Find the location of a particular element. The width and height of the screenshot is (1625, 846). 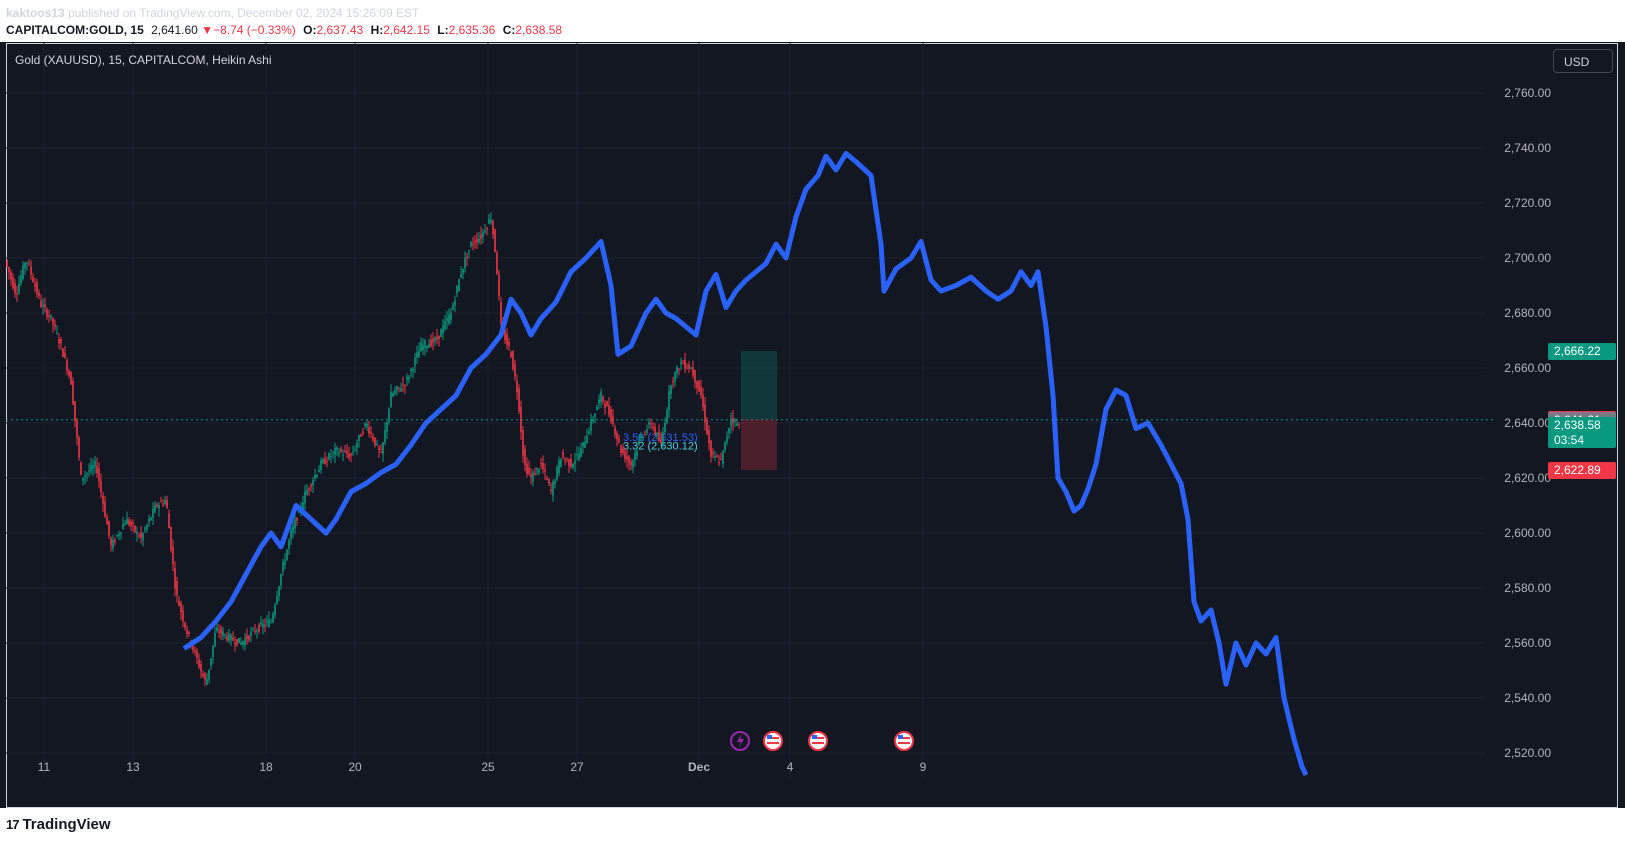

currency-button: USD is located at coordinates (1583, 61).